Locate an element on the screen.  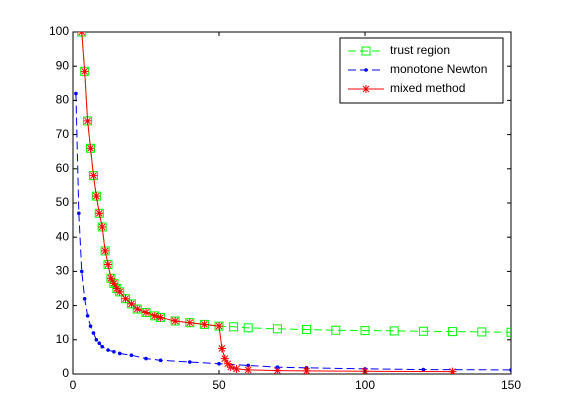
x-tick-label: 150 is located at coordinates (511, 385).